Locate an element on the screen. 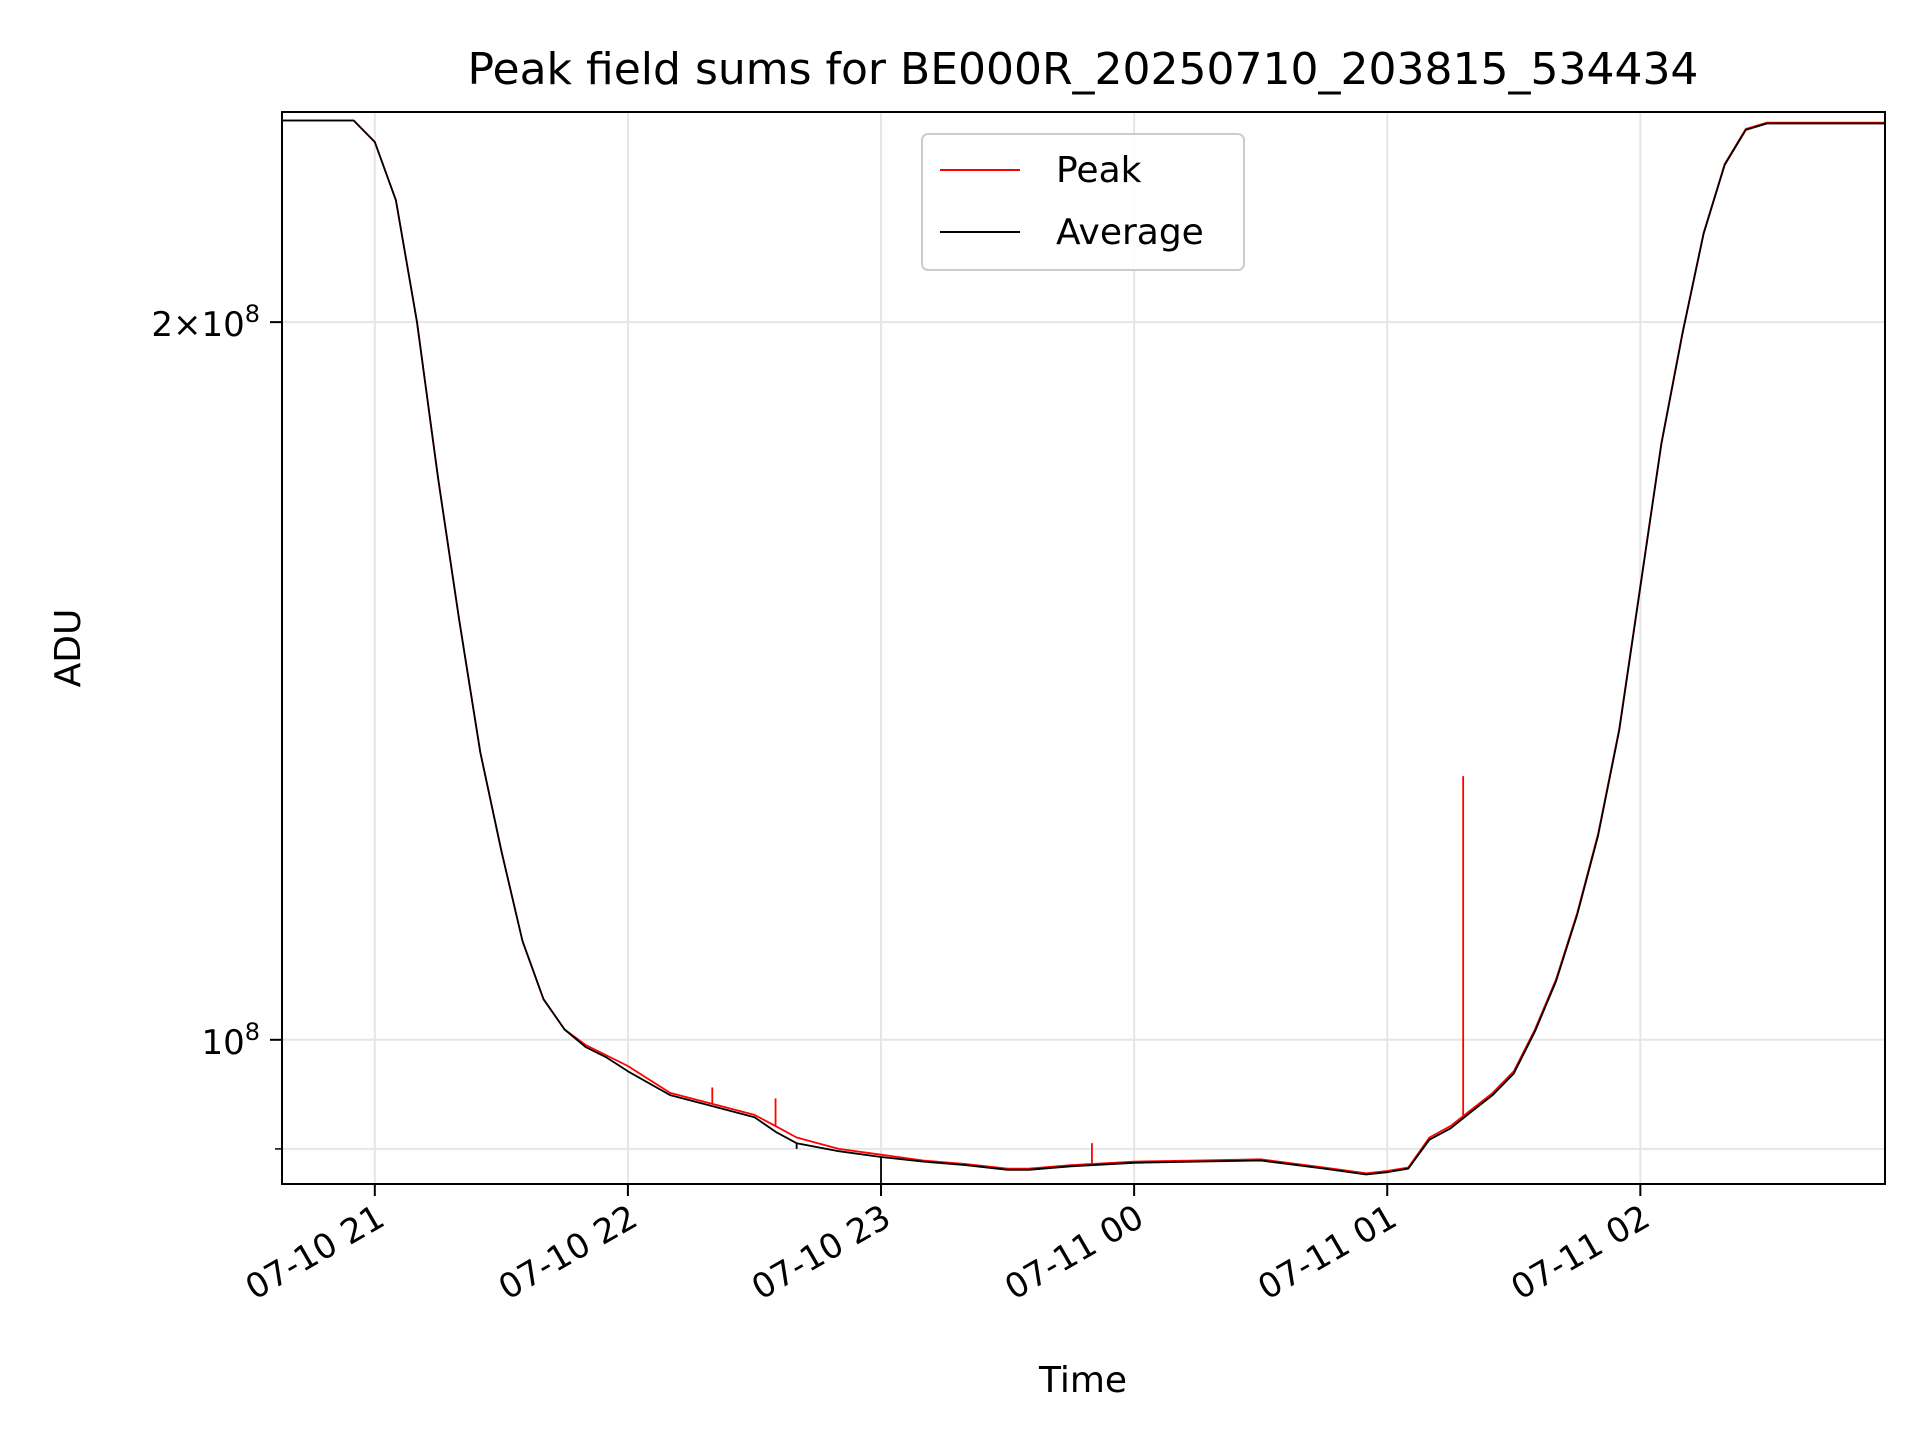 This screenshot has height=1440, width=1920. legend-label-peak: Peak is located at coordinates (1099, 170).